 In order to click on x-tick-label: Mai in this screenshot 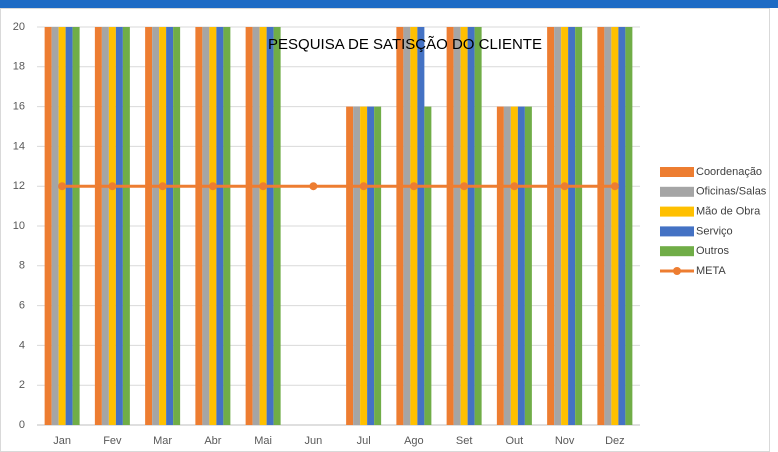, I will do `click(263, 441)`.